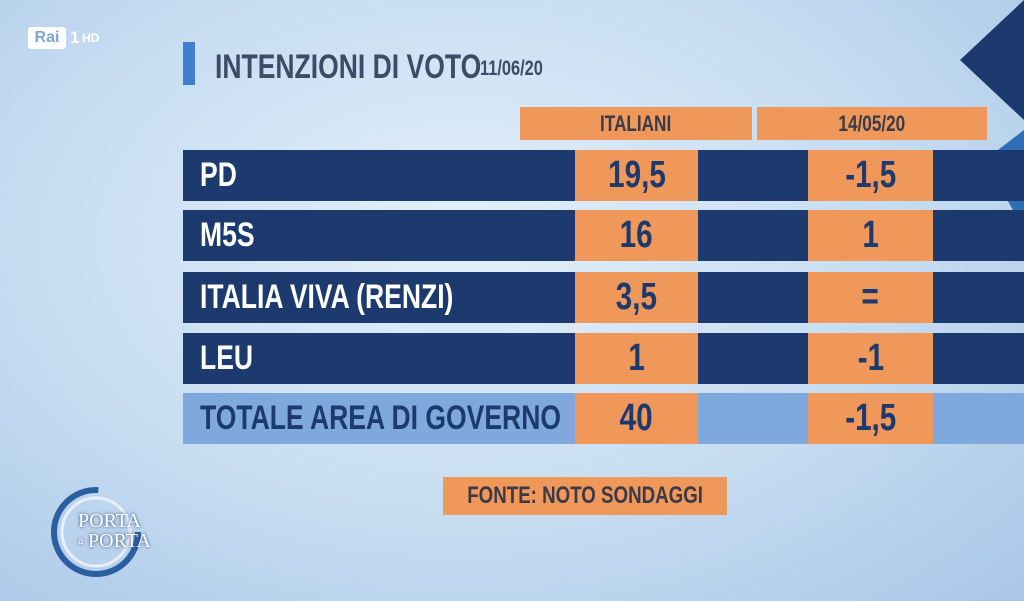  Describe the element at coordinates (91, 38) in the screenshot. I see `rai-quality: HD` at that location.